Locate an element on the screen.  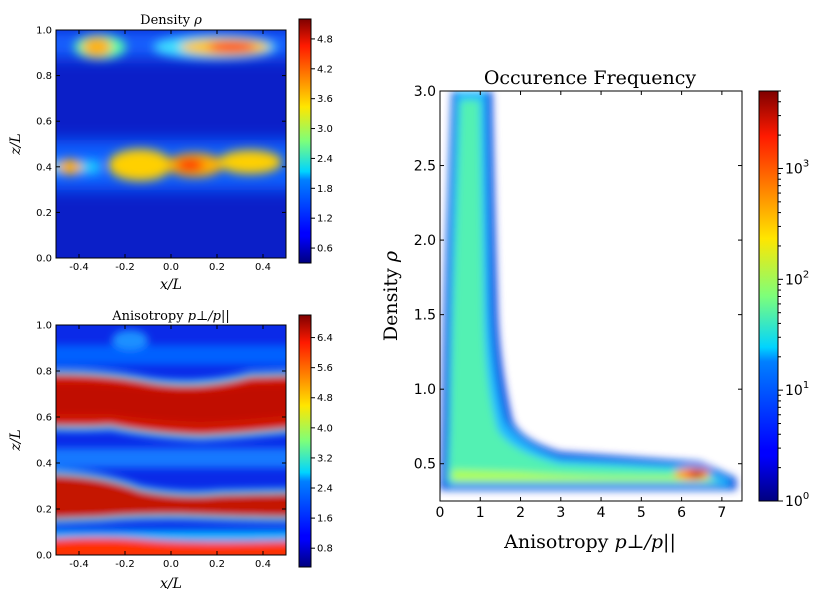
frequency-y-tick-label: 2.5 is located at coordinates (425, 166).